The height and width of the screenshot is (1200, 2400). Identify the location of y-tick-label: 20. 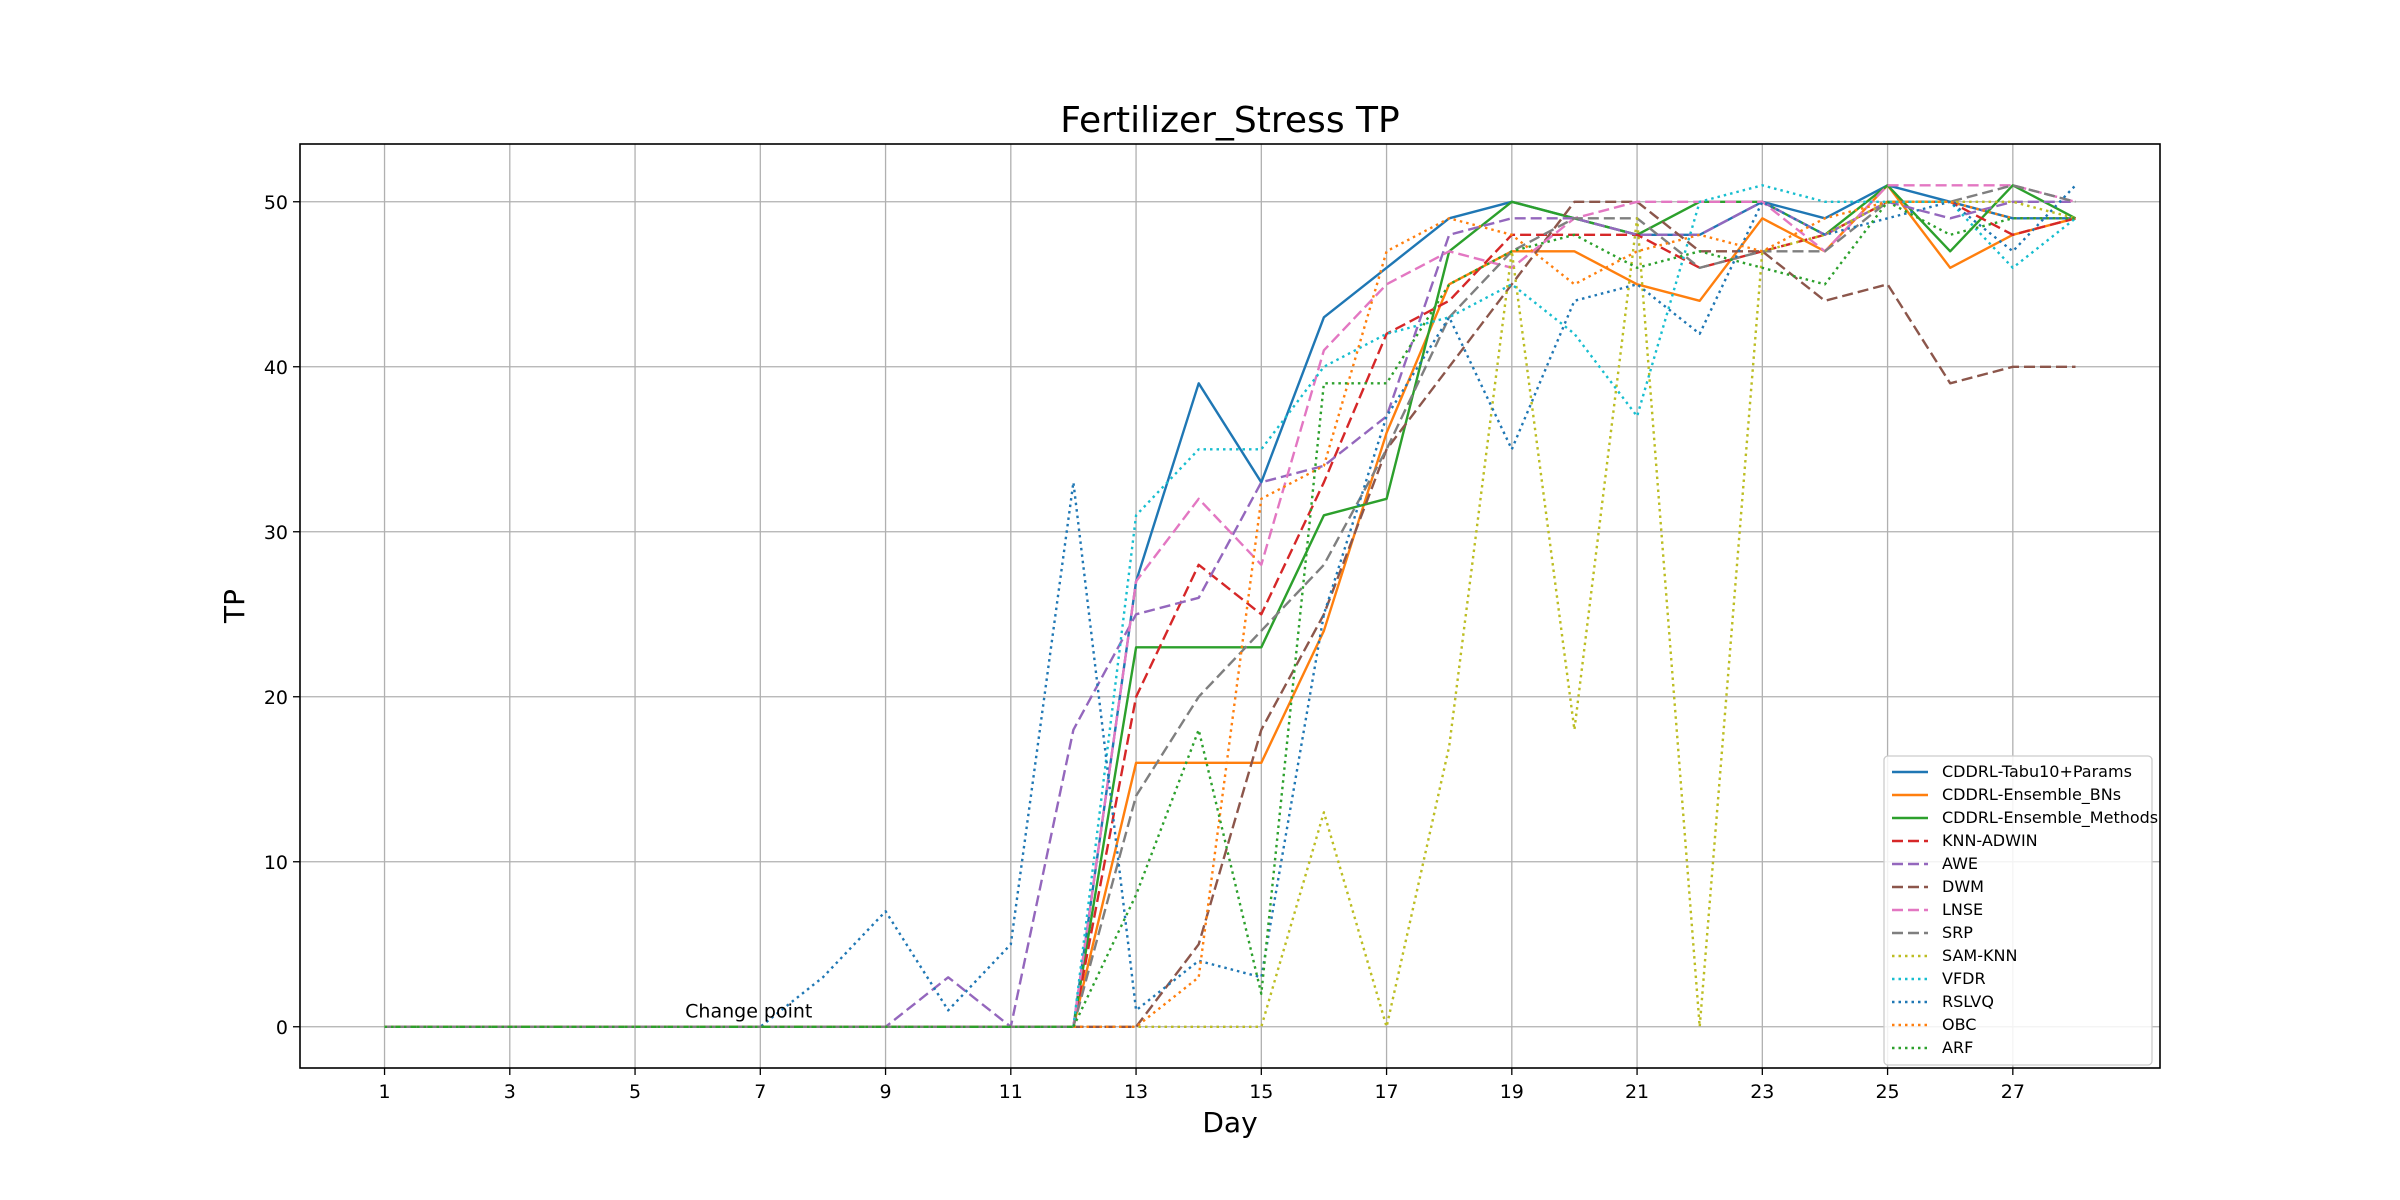
(276, 698).